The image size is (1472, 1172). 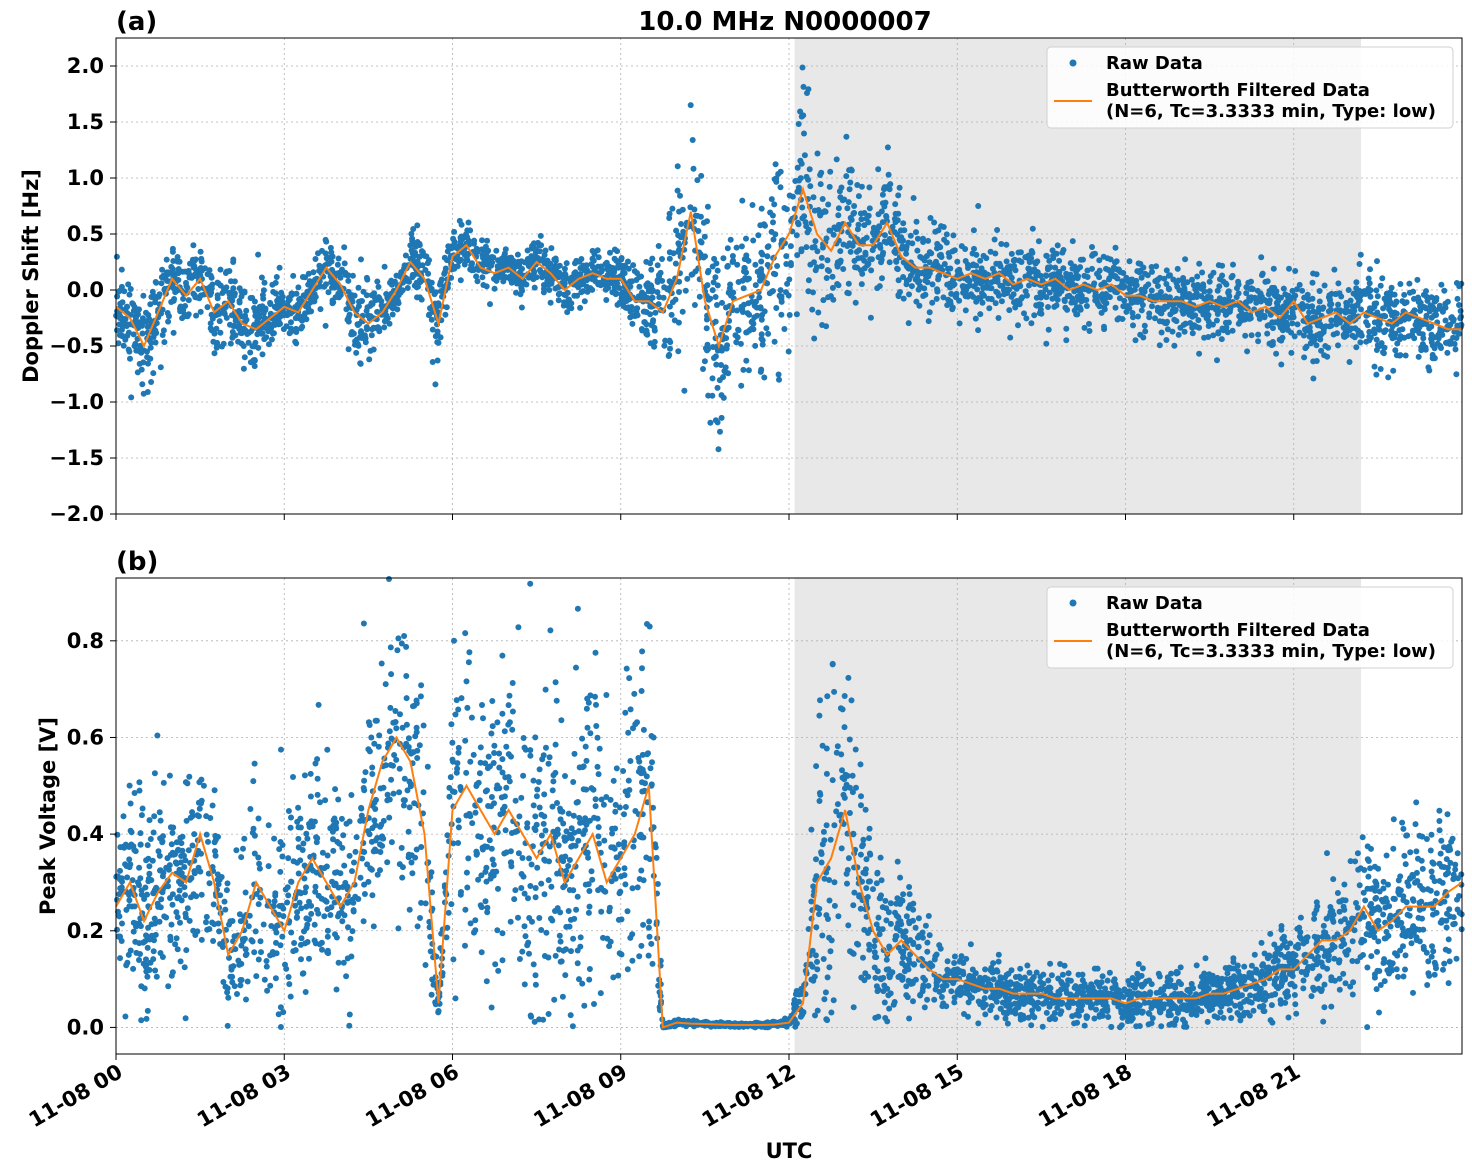 What do you see at coordinates (85, 66) in the screenshot?
I see `y-tick-label: 2.0` at bounding box center [85, 66].